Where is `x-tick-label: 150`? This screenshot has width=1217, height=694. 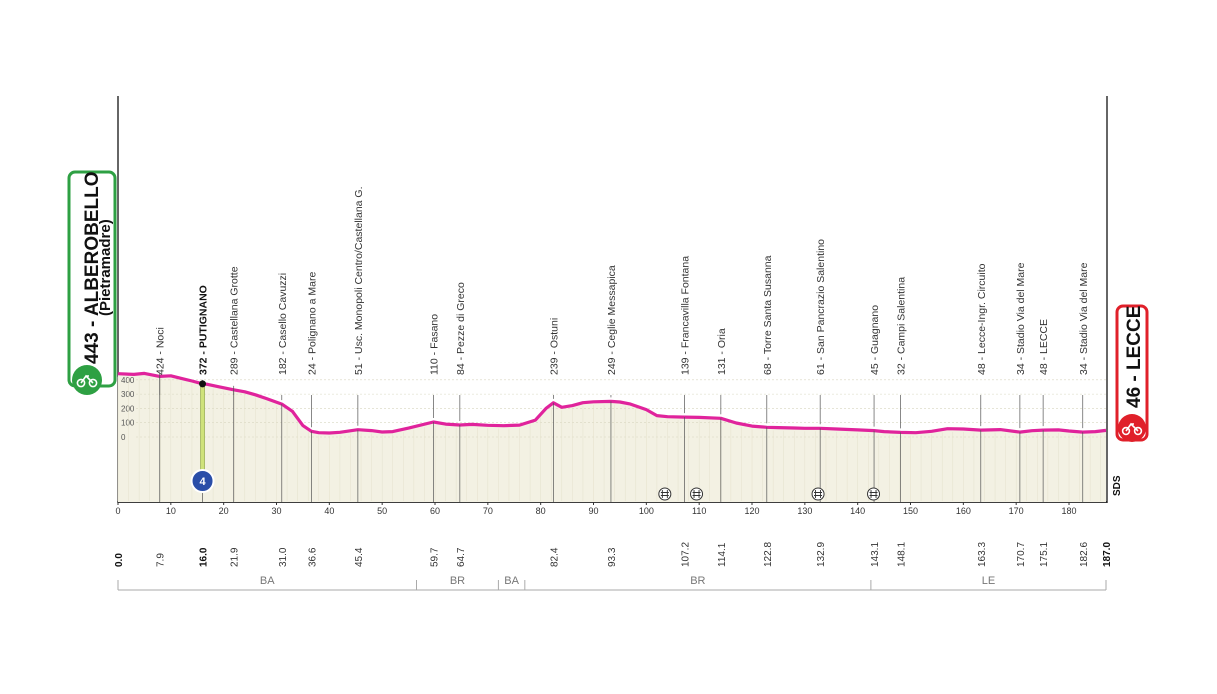 x-tick-label: 150 is located at coordinates (910, 511).